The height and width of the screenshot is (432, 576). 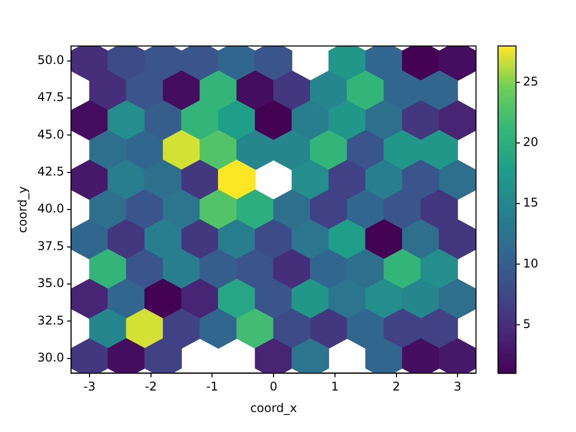 What do you see at coordinates (530, 263) in the screenshot?
I see `color-bar-label: 10` at bounding box center [530, 263].